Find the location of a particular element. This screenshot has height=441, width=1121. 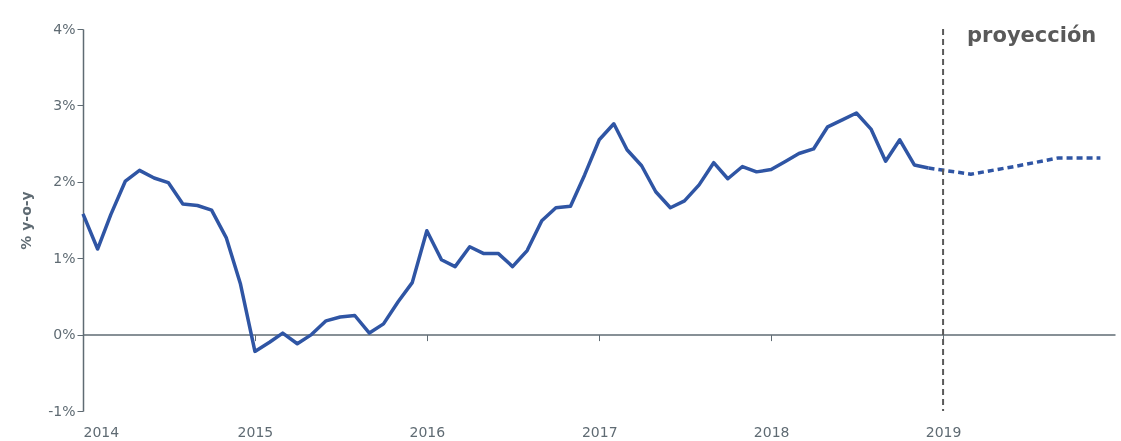

x-tick-label: 2015 is located at coordinates (255, 431).